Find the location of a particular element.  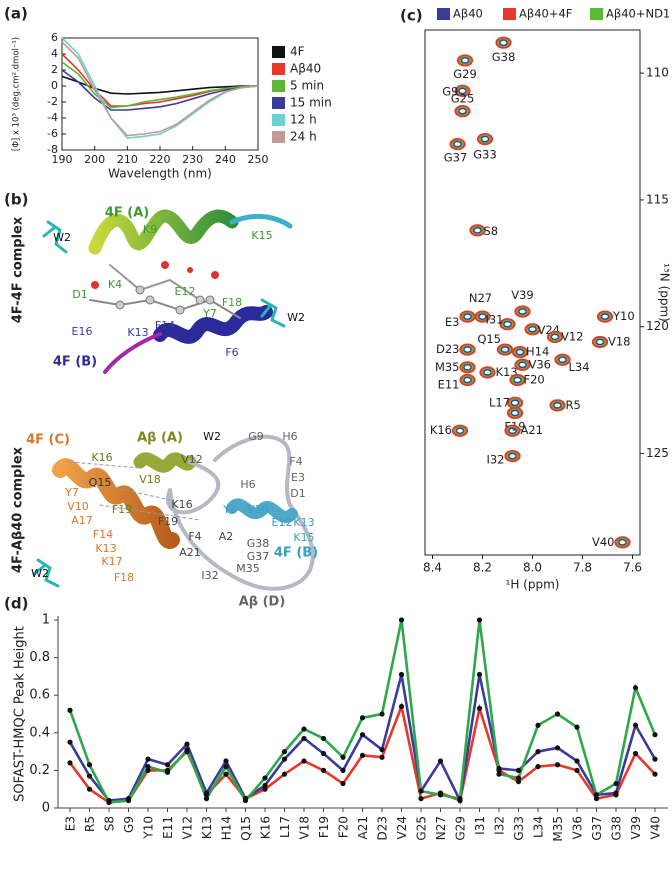

x-tick-label: 250 is located at coordinates (258, 159).